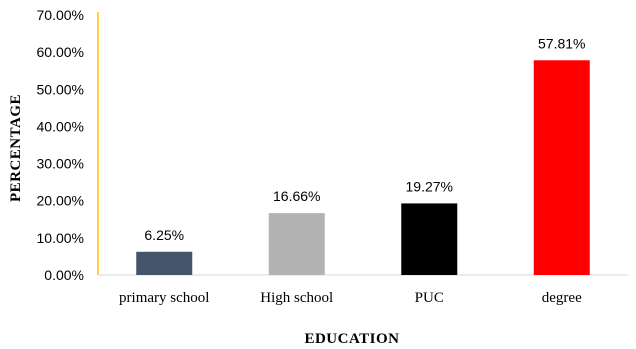 The height and width of the screenshot is (349, 636). I want to click on y-tick-label: 20.00%, so click(60, 201).